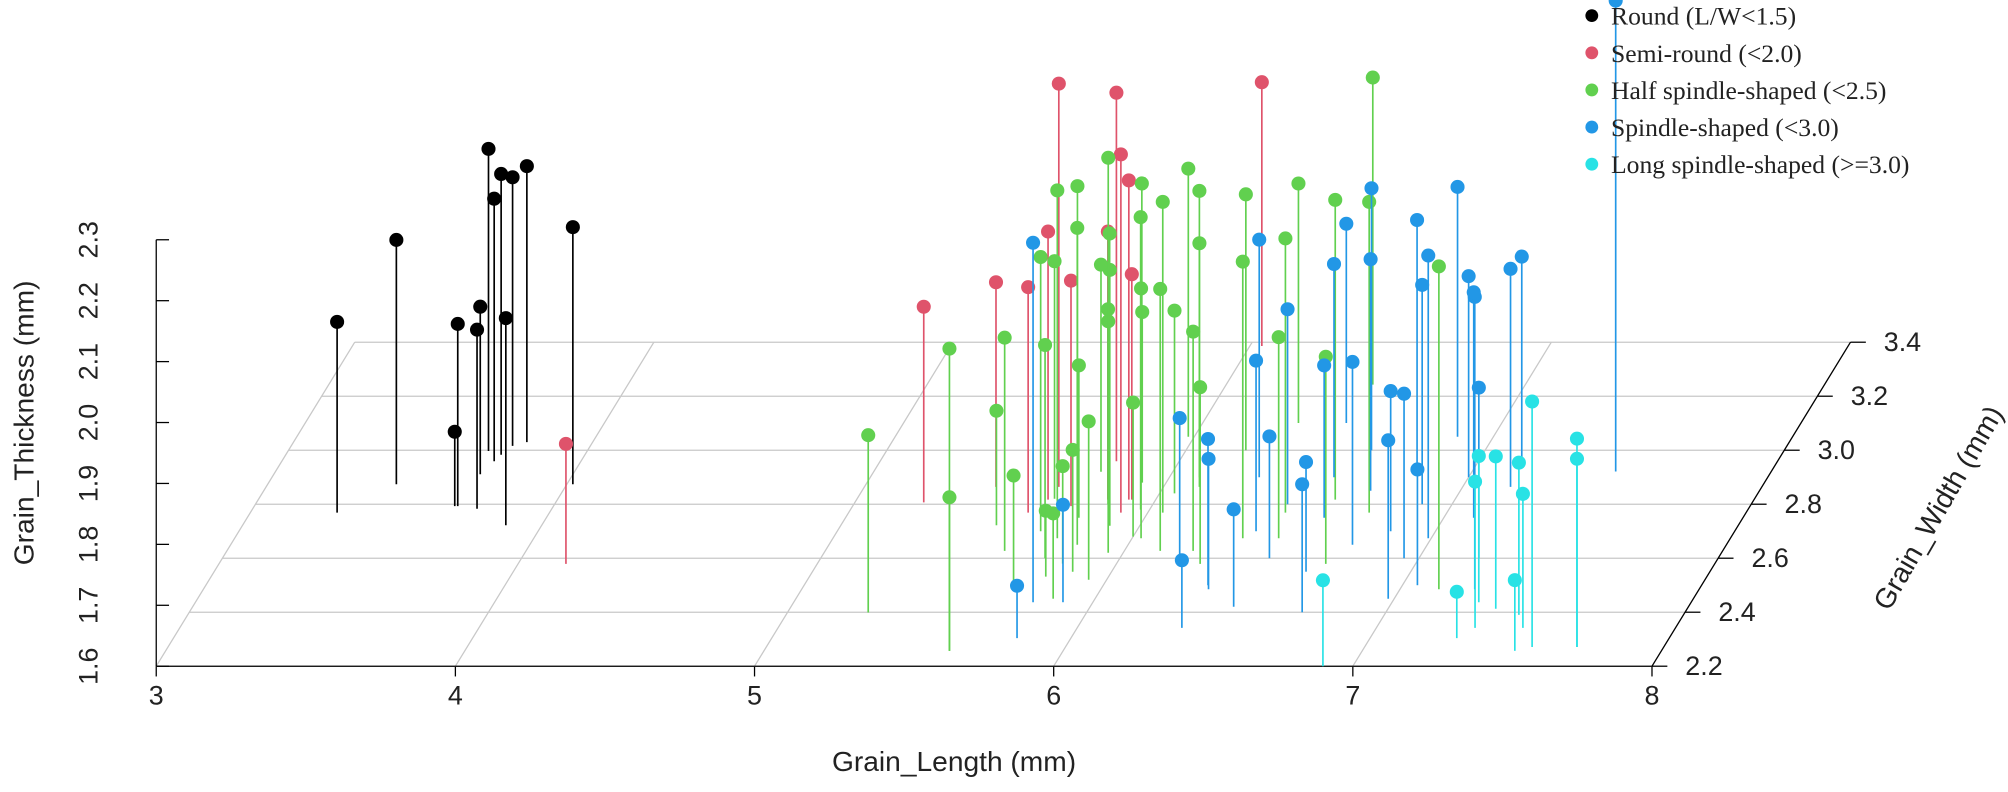 The width and height of the screenshot is (2008, 792). Describe the element at coordinates (1937, 507) in the screenshot. I see `y-axis-title: Grain_Width (mm)` at that location.